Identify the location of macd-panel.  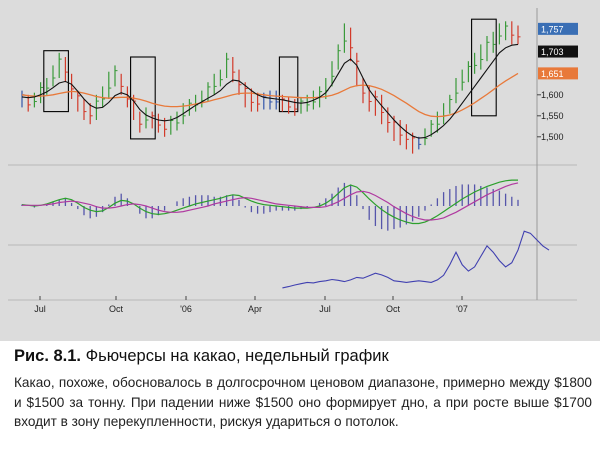
(270, 205).